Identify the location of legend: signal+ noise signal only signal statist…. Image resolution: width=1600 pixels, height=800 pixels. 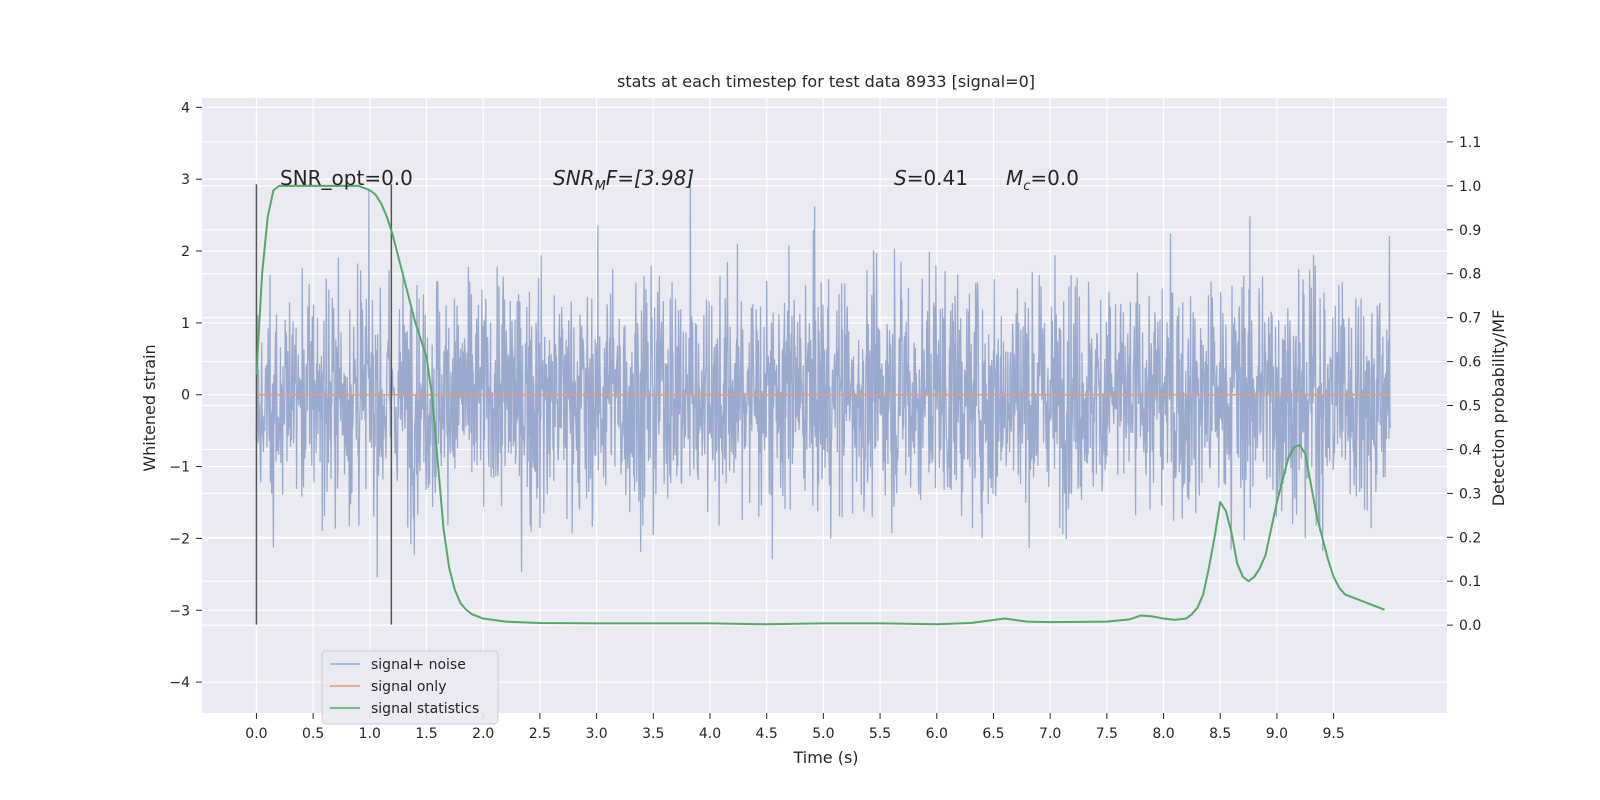
(410, 687).